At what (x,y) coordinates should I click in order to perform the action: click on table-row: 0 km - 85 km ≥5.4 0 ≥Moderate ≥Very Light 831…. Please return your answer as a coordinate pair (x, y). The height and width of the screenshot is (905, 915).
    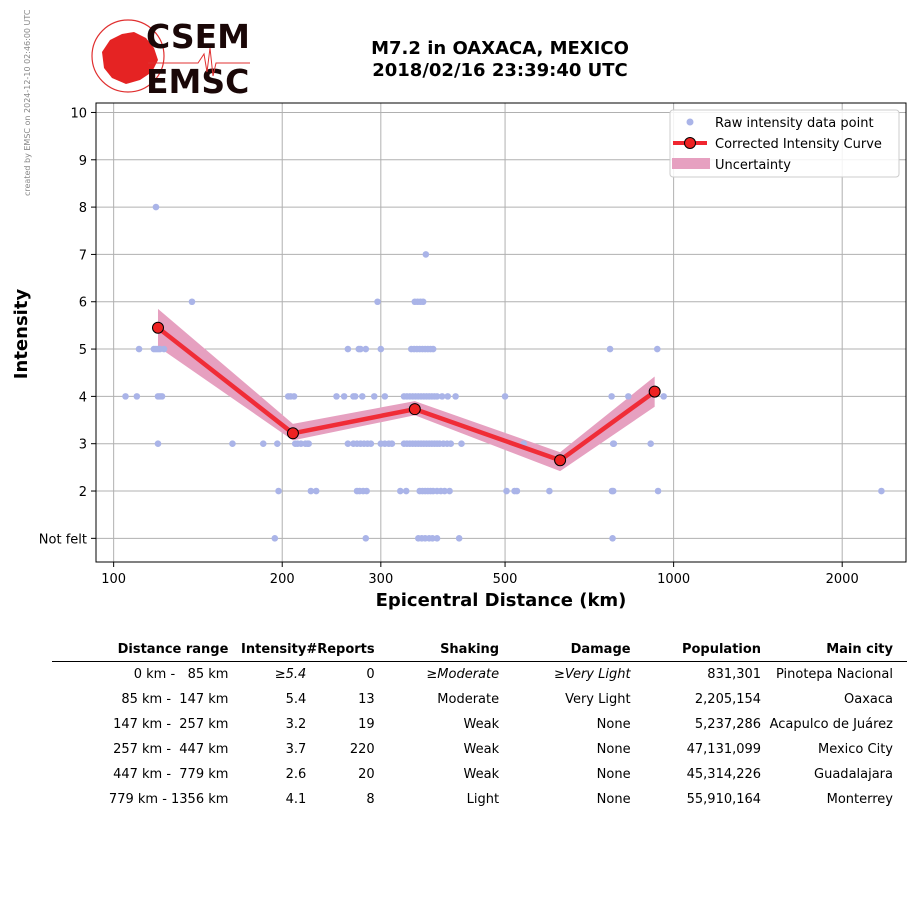
    Looking at the image, I should click on (479, 675).